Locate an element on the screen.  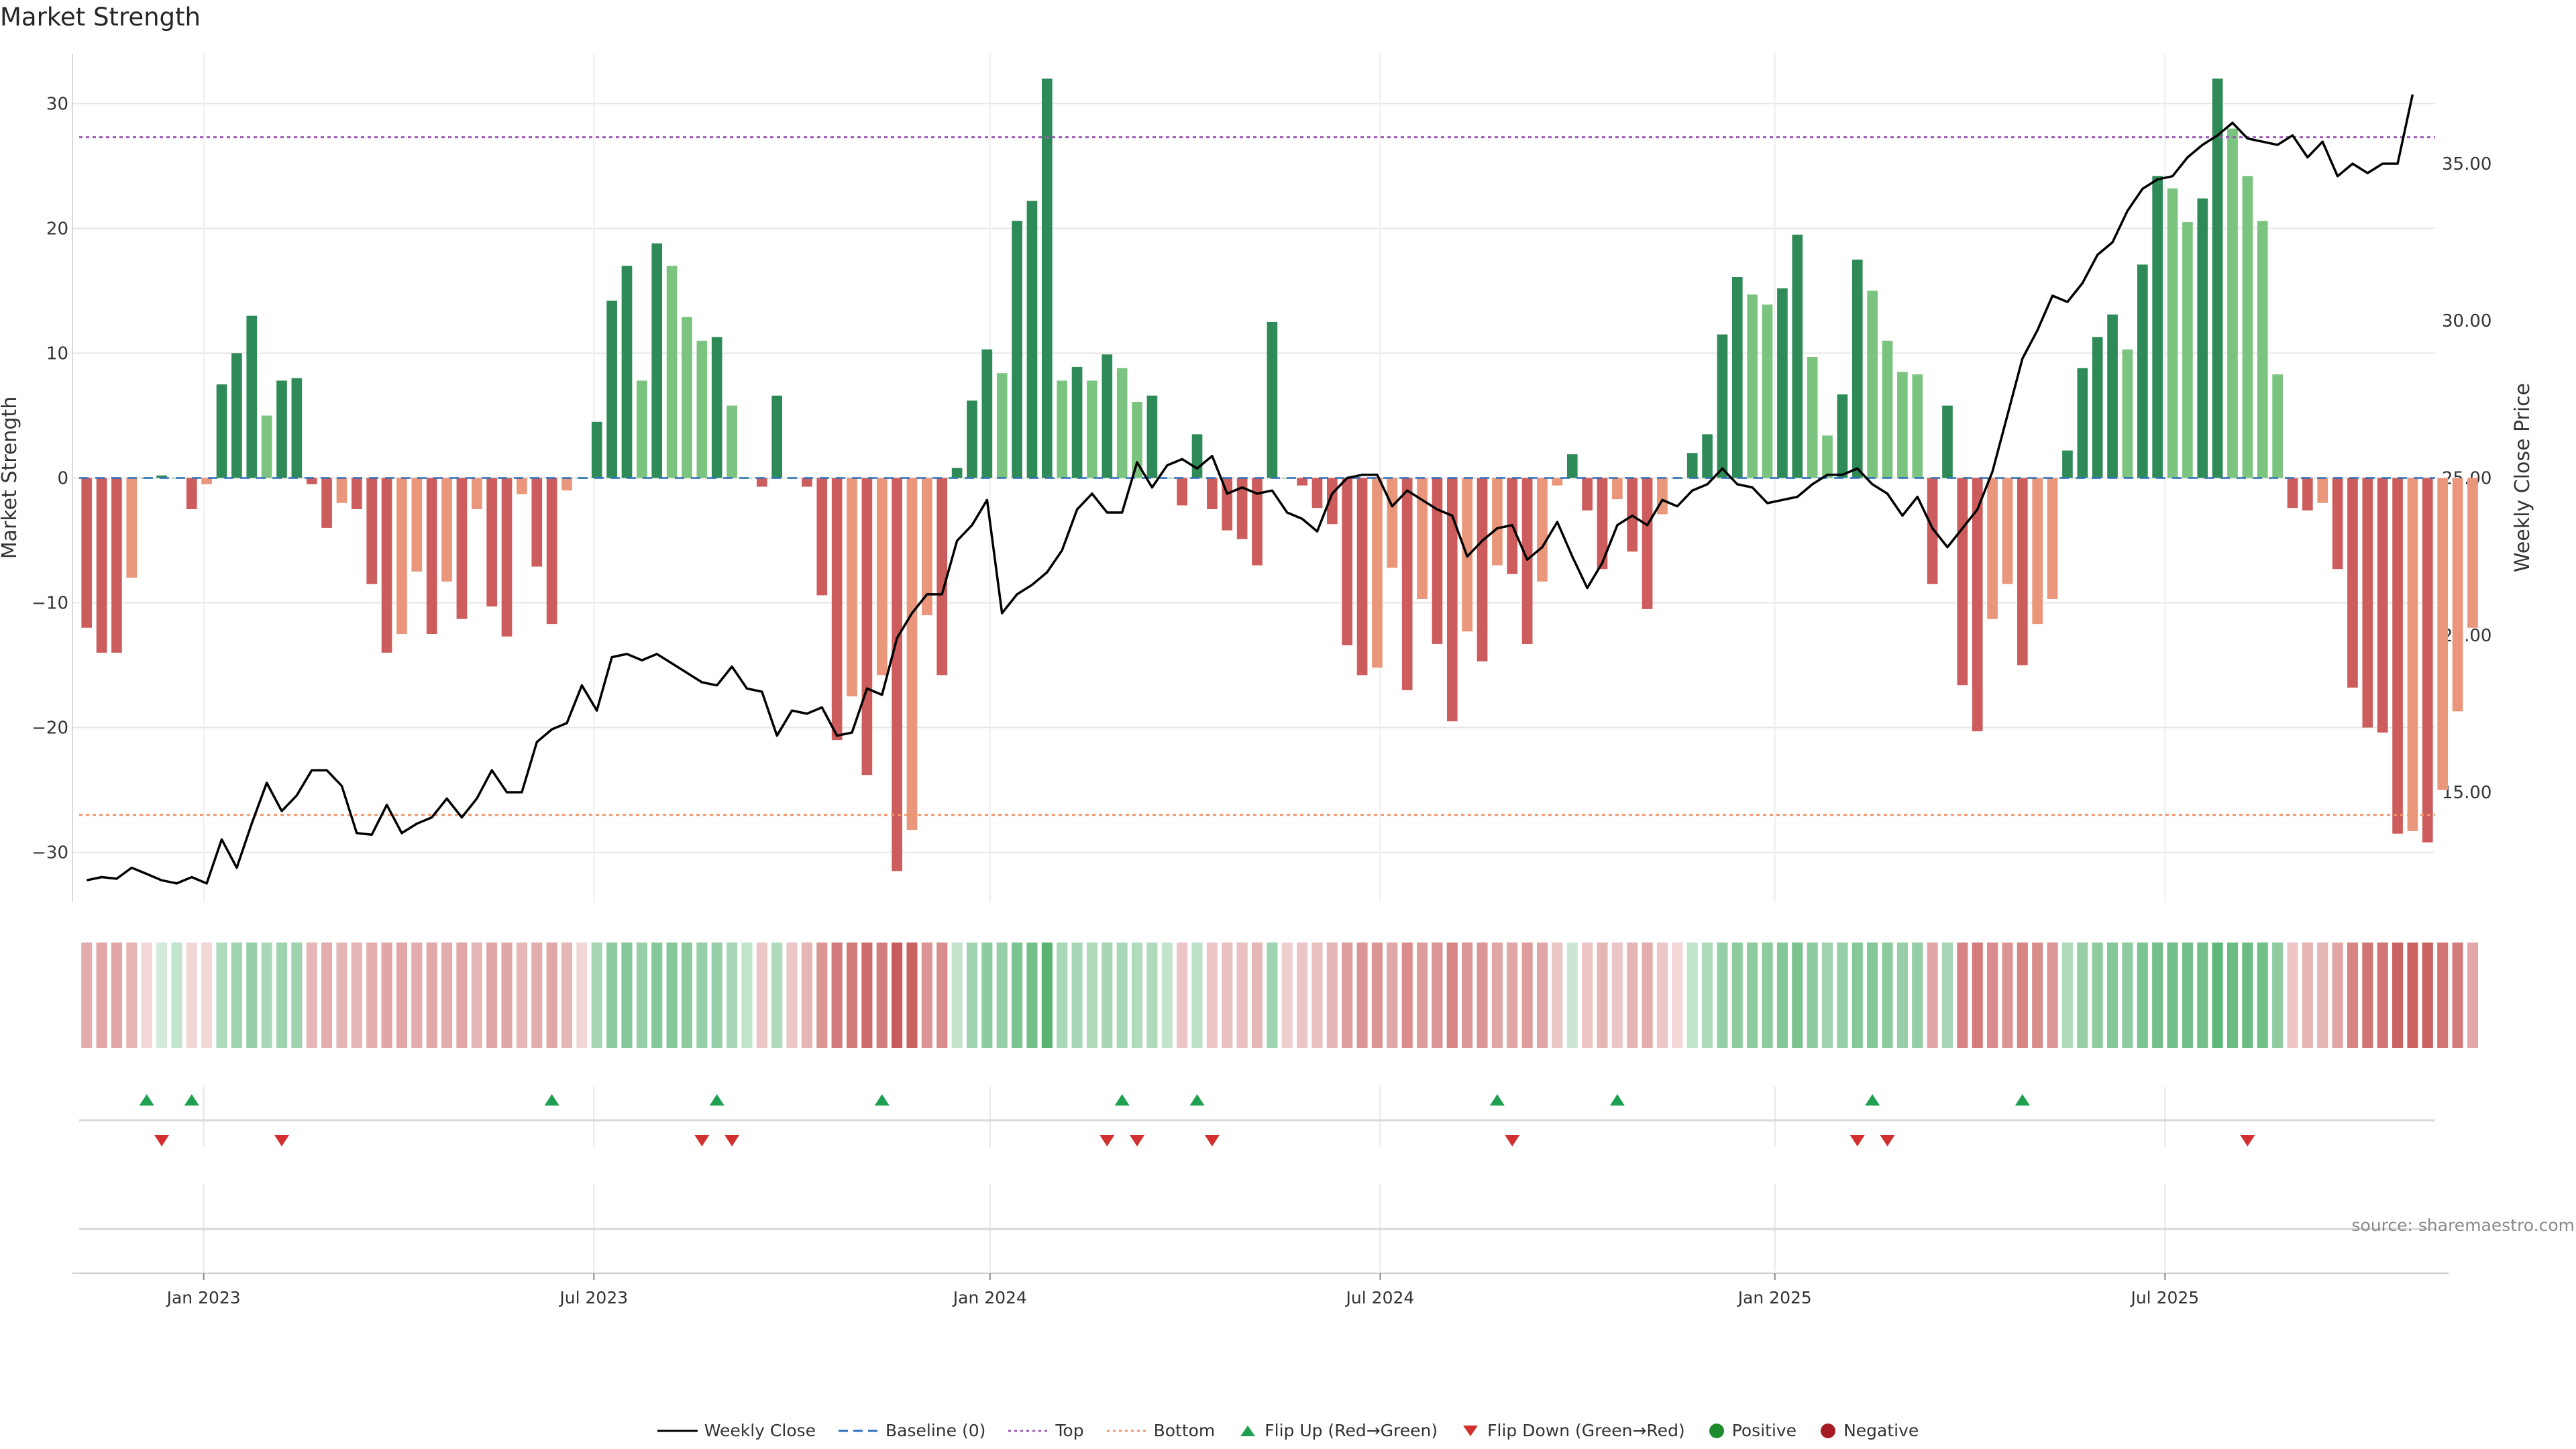
legend-label: Positive is located at coordinates (1764, 1430).